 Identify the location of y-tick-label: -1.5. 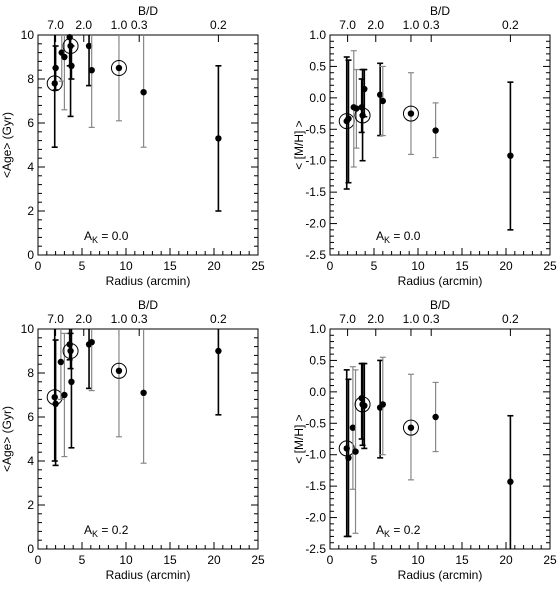
(315, 486).